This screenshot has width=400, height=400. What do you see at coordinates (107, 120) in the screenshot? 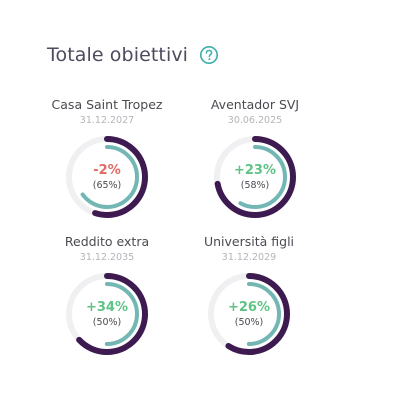
I see `goal-date: 31.12.2027` at bounding box center [107, 120].